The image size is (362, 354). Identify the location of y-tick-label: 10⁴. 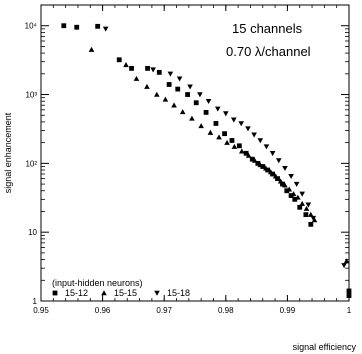
(31, 26).